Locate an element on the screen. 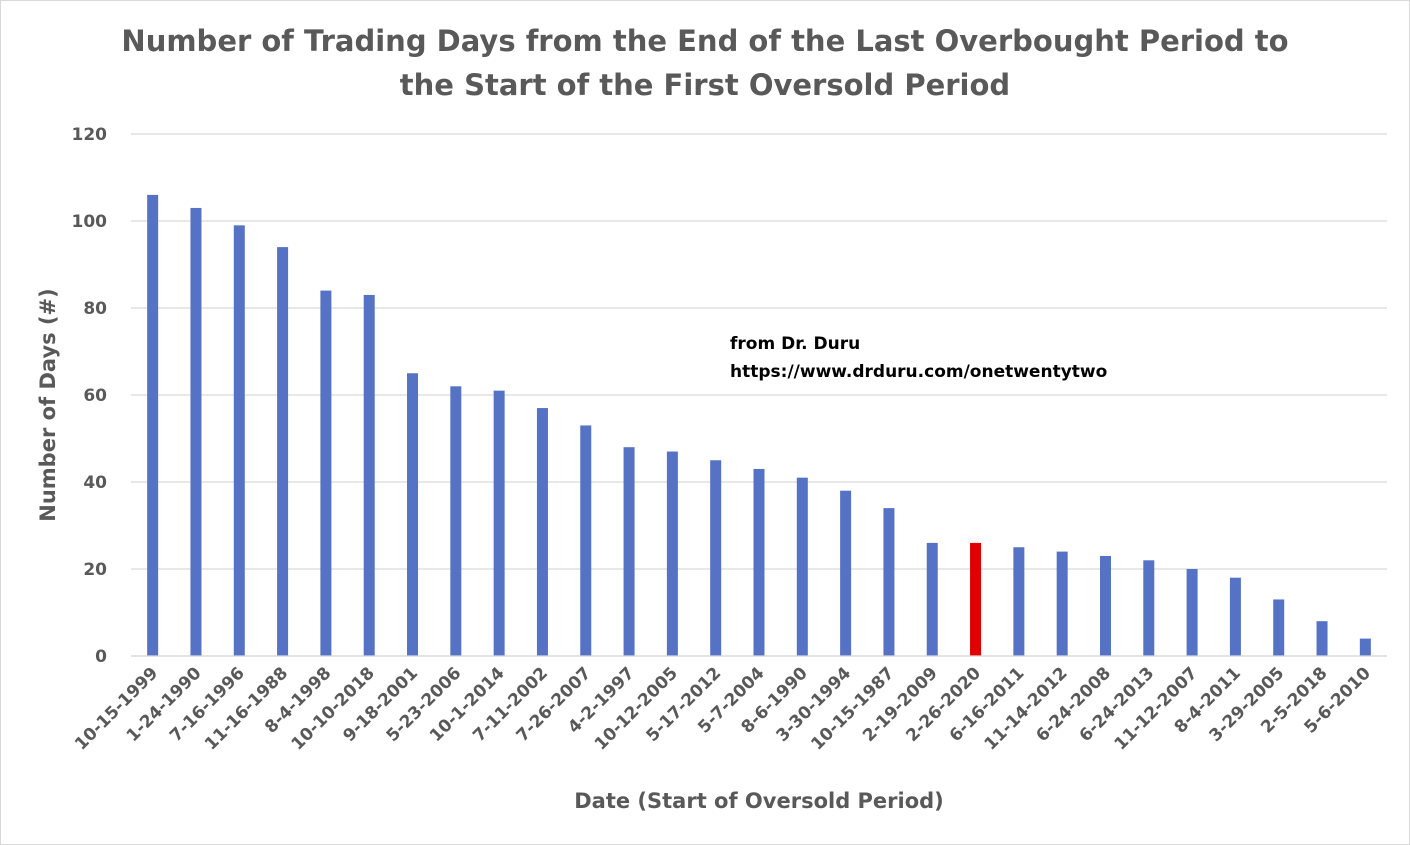 The width and height of the screenshot is (1410, 845). y-tick-label: 80 is located at coordinates (95, 309).